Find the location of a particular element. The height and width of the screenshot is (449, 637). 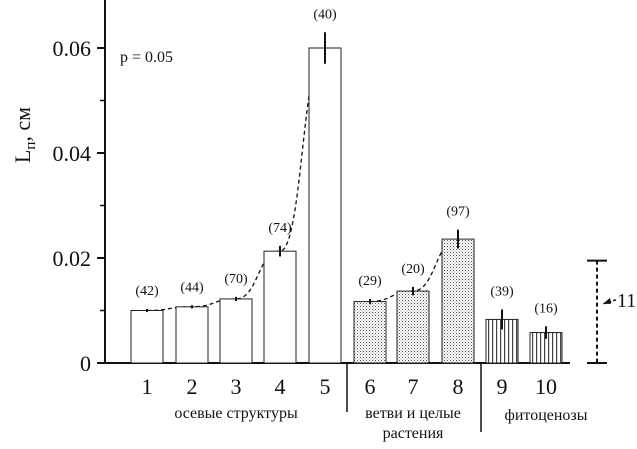

category-label: 1 is located at coordinates (147, 386).